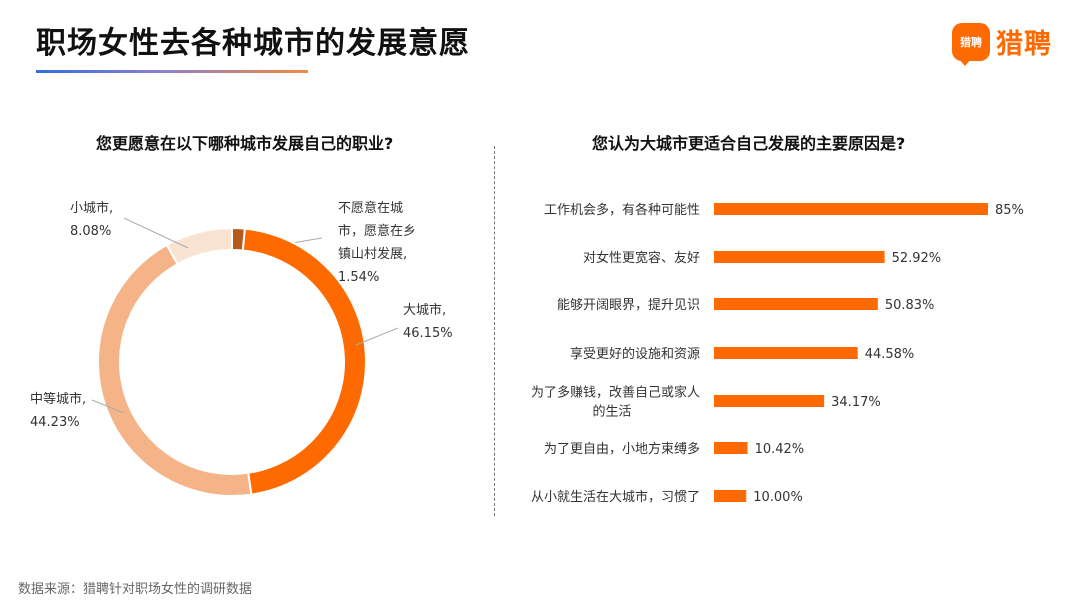  Describe the element at coordinates (372, 254) in the screenshot. I see `pie-label: 镇山村发展,` at that location.